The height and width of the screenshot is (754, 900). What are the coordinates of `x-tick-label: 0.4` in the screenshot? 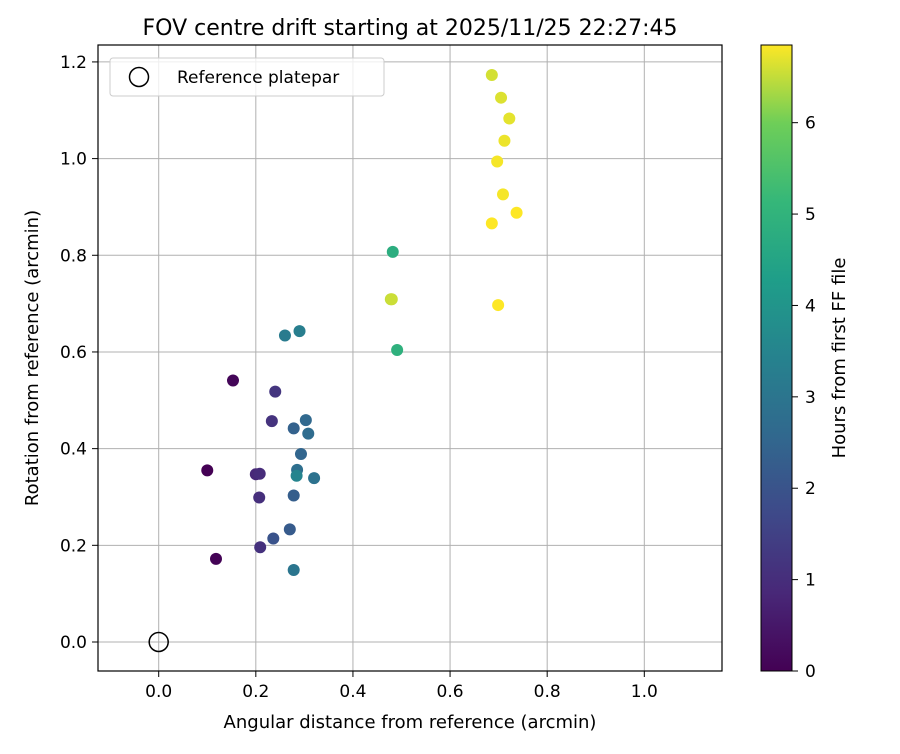 It's located at (352, 692).